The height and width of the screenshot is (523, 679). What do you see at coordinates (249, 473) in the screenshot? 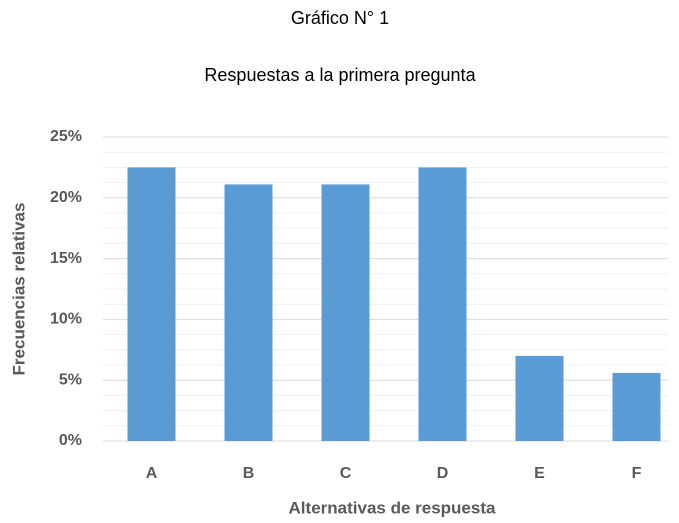
I see `x-tick-label: B` at bounding box center [249, 473].